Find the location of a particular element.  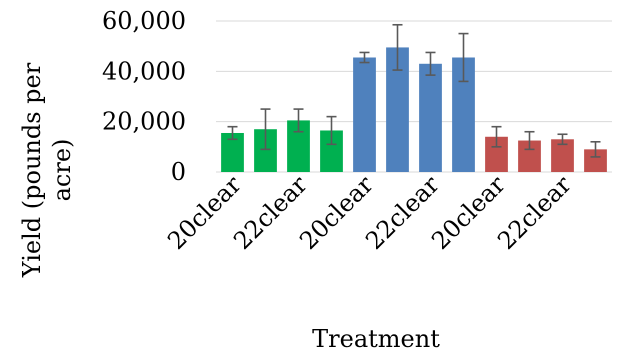

y-tick-label: 0 is located at coordinates (178, 172).